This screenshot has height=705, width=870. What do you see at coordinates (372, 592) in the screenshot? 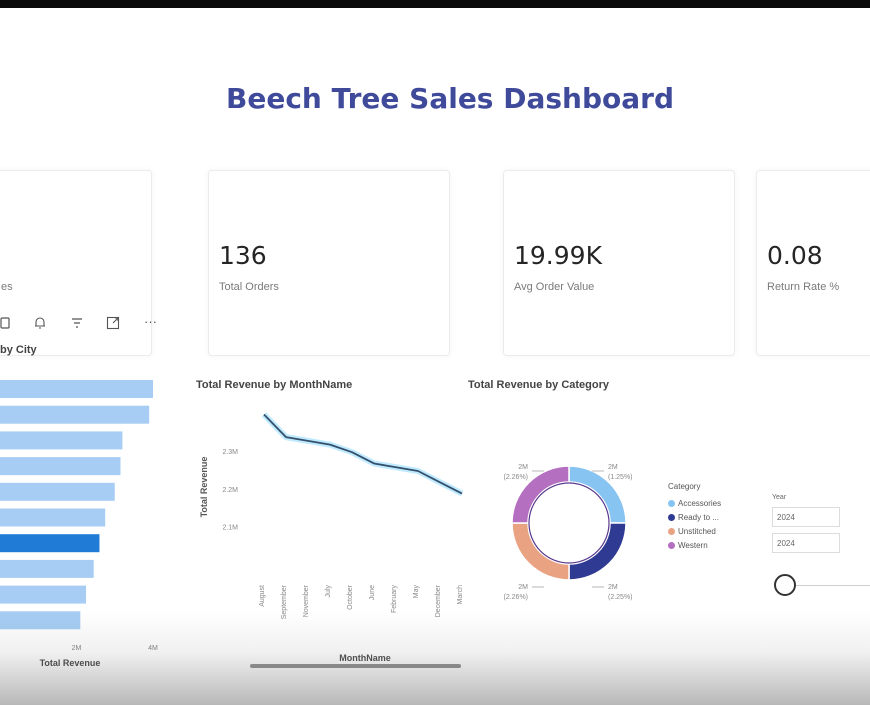
I see `month-x-tick: June` at bounding box center [372, 592].